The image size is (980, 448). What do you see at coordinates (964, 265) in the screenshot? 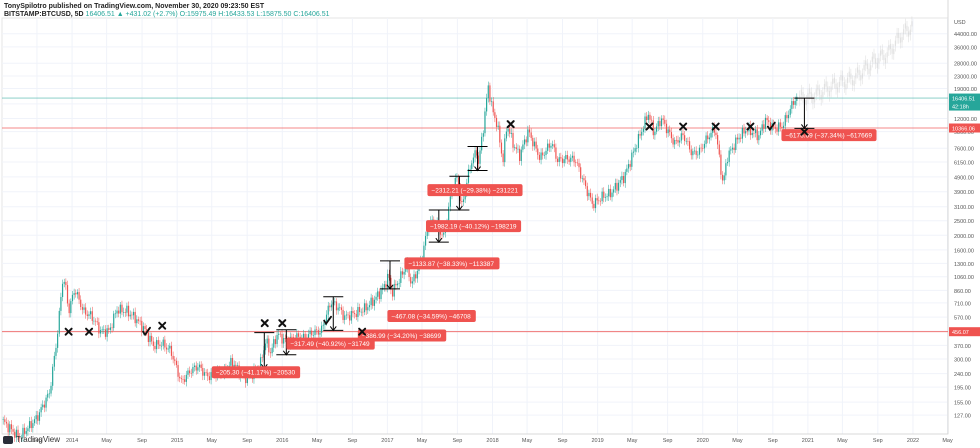
I see `y-tick-label: 1300.00` at bounding box center [964, 265].